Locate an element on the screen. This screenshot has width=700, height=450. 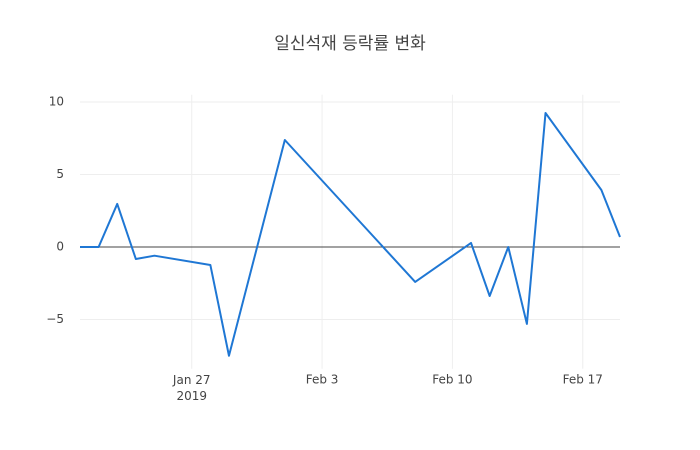
x-tick-label: Feb 10 is located at coordinates (452, 379).